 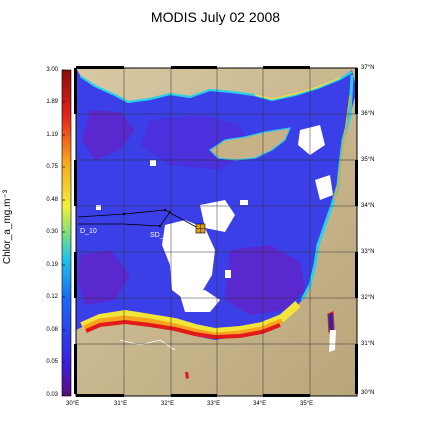 I want to click on colorbar-tick: 1.89, so click(x=52, y=102).